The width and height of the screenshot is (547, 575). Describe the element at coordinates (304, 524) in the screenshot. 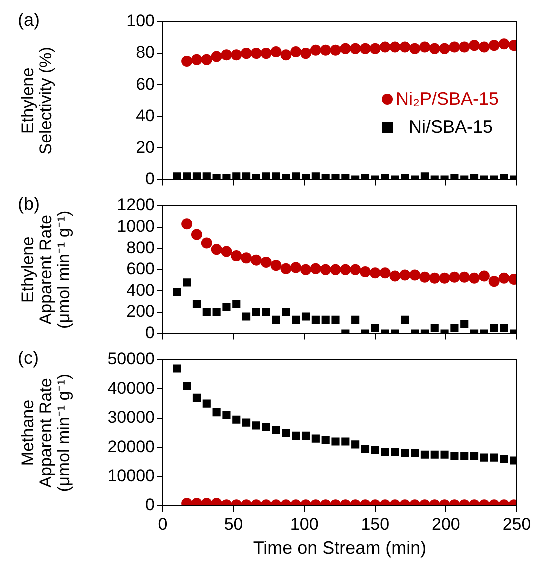

I see `x-tick-label: 100` at that location.